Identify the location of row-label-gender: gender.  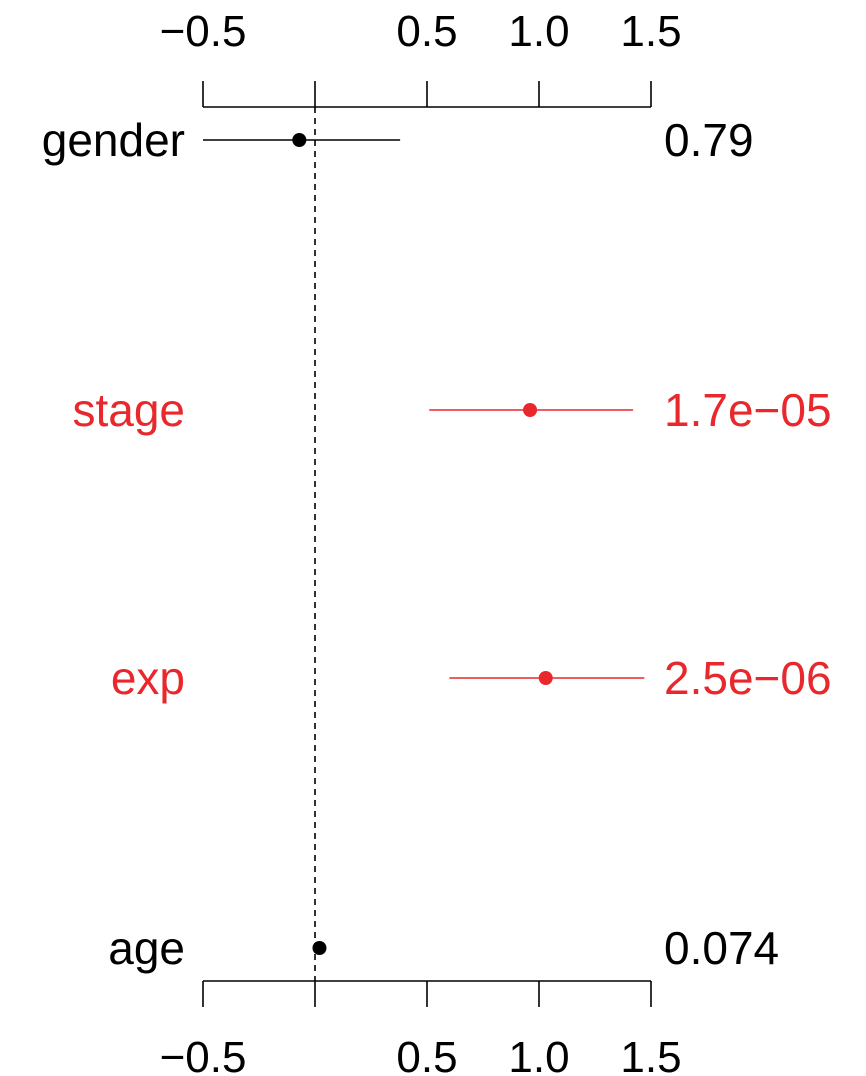
(113, 140).